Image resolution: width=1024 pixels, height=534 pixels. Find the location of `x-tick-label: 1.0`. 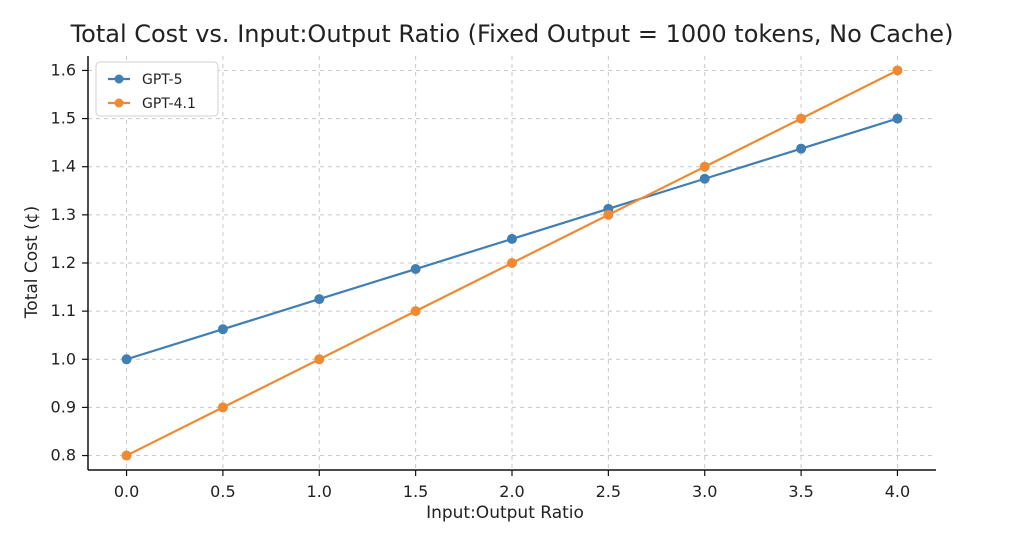

x-tick-label: 1.0 is located at coordinates (319, 491).